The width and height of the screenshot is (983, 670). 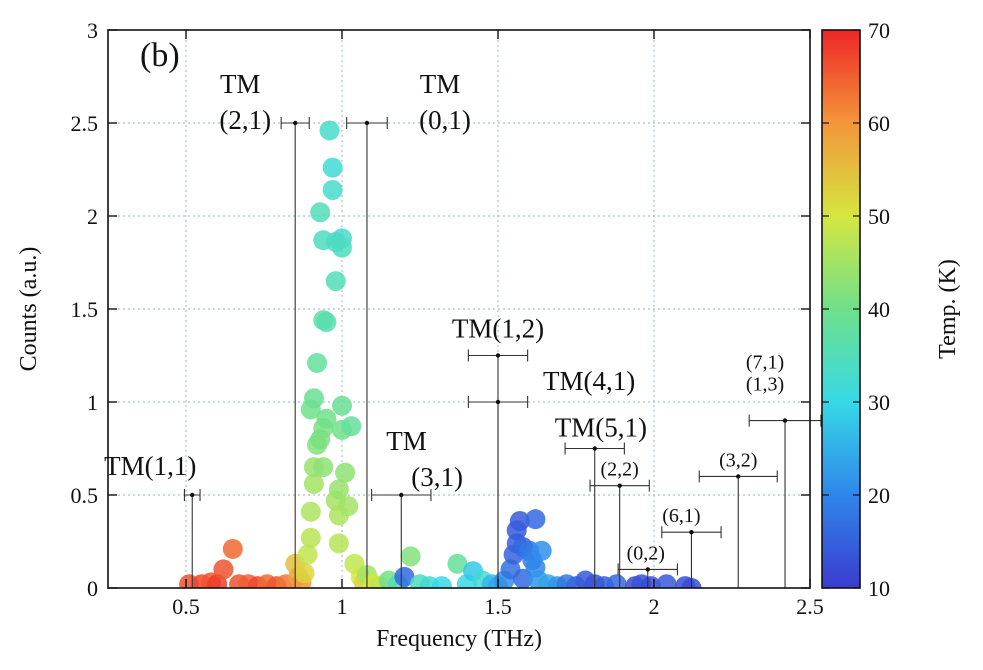 I want to click on mode-label: (3,2), so click(x=738, y=460).